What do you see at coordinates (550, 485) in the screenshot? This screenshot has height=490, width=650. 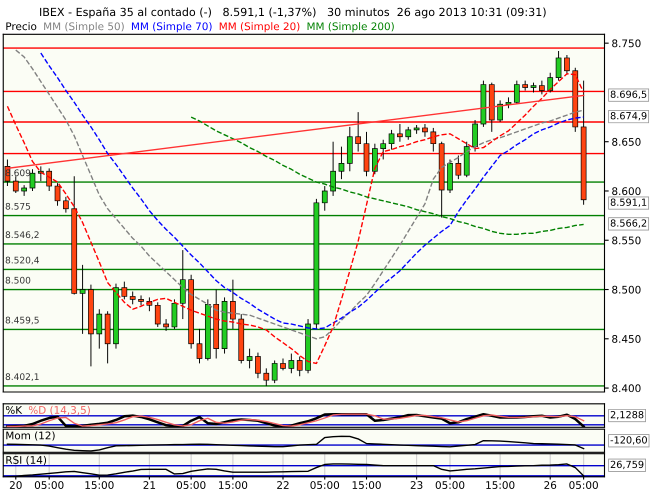 I see `x-tick-label: 26` at bounding box center [550, 485].